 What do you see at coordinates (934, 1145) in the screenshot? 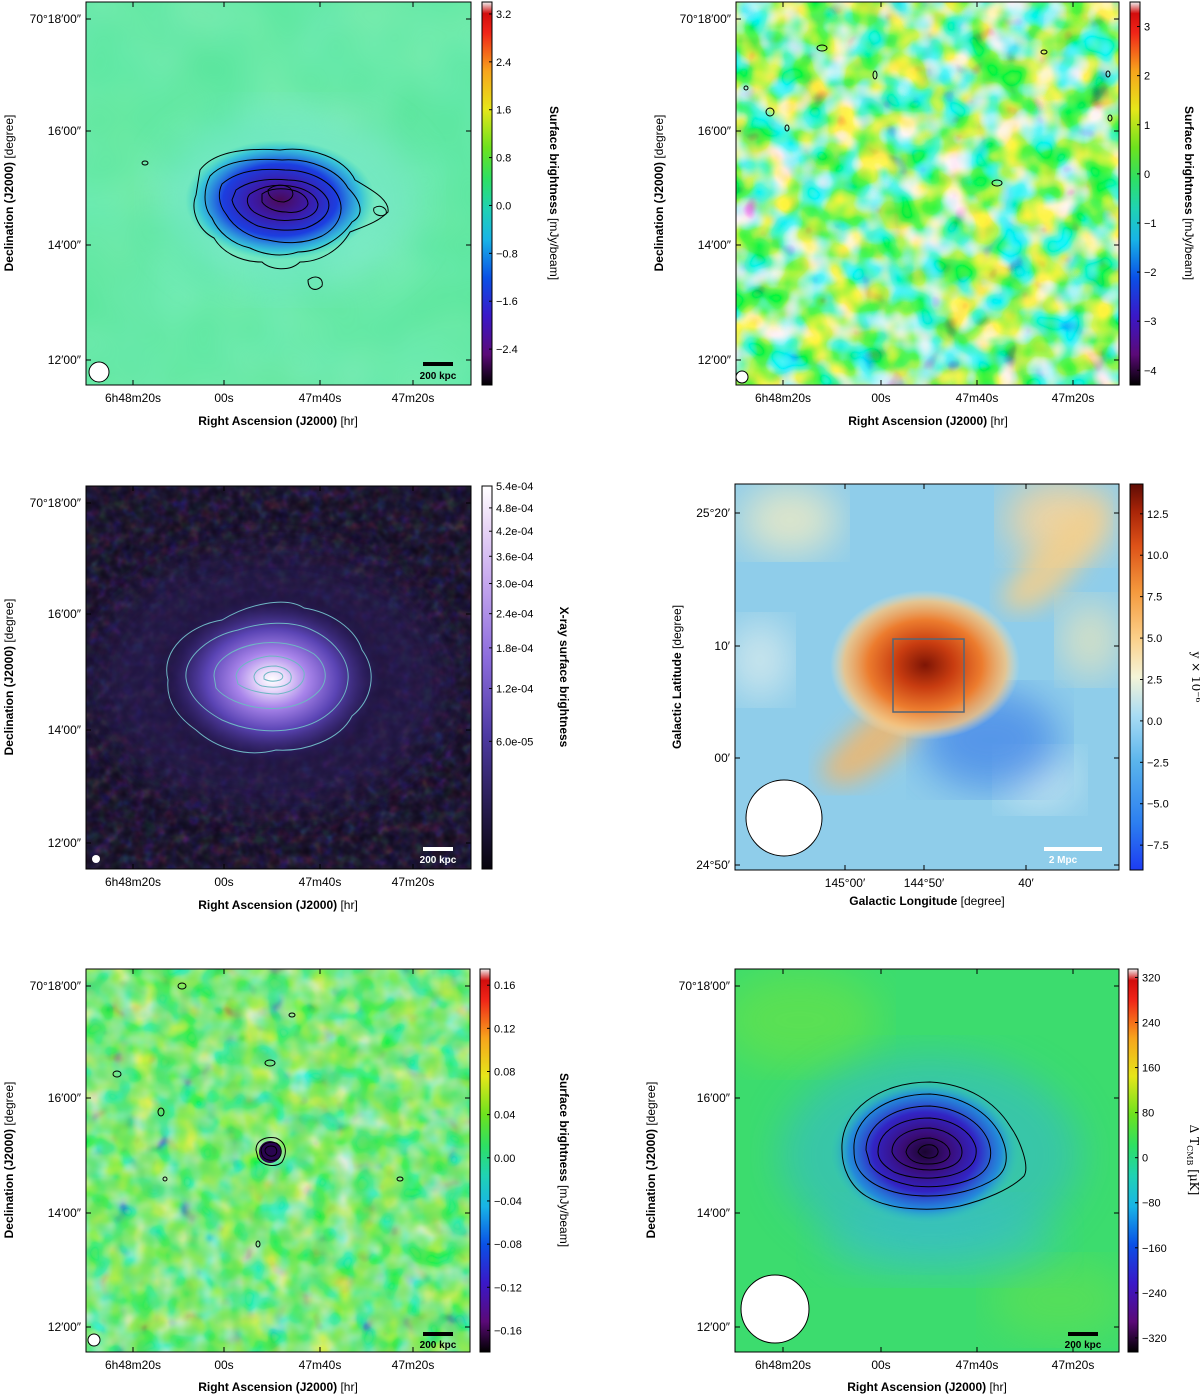
I see `sz-contours` at bounding box center [934, 1145].